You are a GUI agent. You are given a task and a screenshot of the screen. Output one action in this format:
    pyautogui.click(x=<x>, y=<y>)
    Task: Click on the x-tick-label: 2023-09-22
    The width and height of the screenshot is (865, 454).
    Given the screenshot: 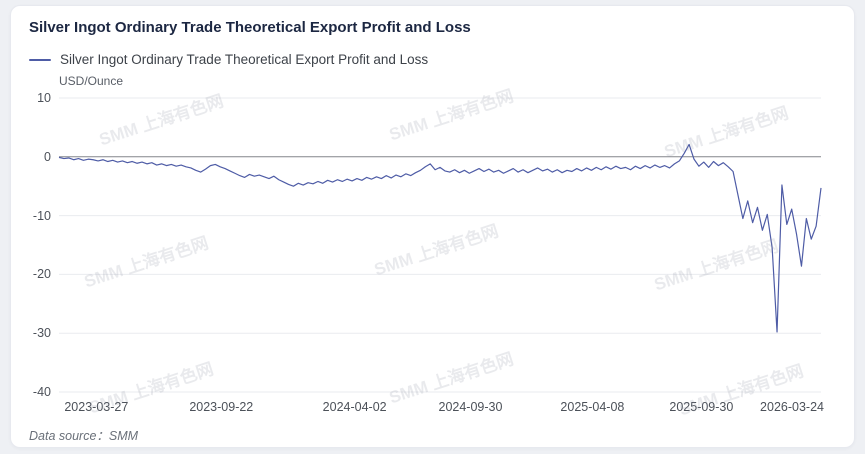 What is the action you would take?
    pyautogui.click(x=221, y=407)
    